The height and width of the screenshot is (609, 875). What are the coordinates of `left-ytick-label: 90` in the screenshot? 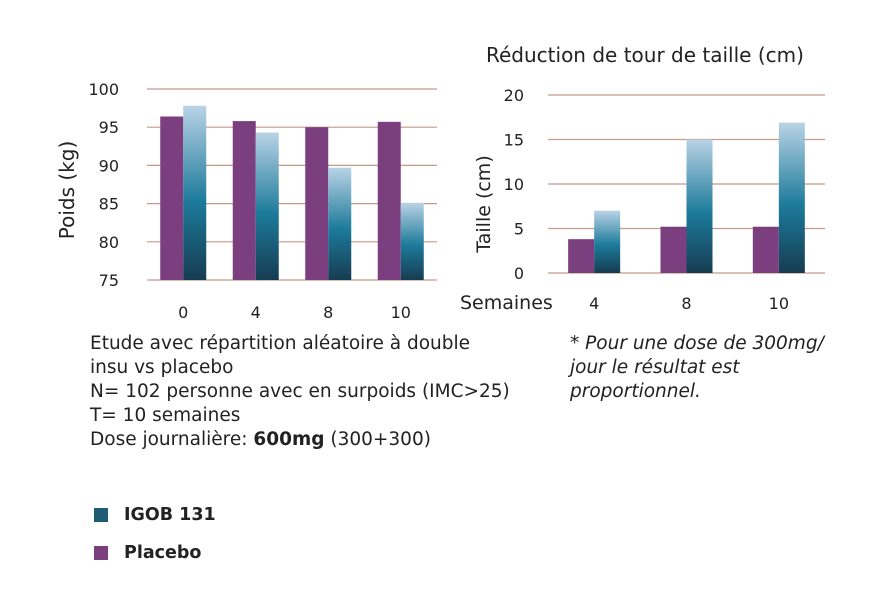 It's located at (109, 165).